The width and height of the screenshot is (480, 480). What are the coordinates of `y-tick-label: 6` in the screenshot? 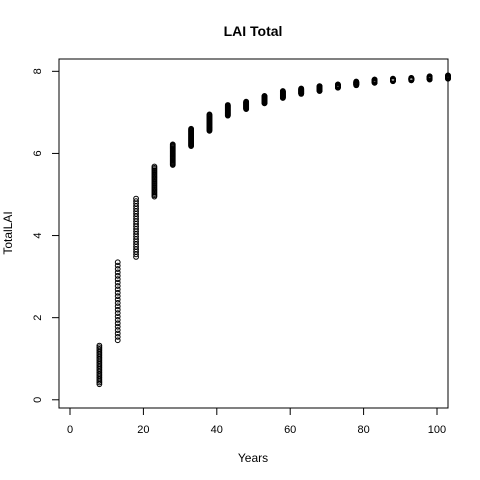 It's located at (38, 153).